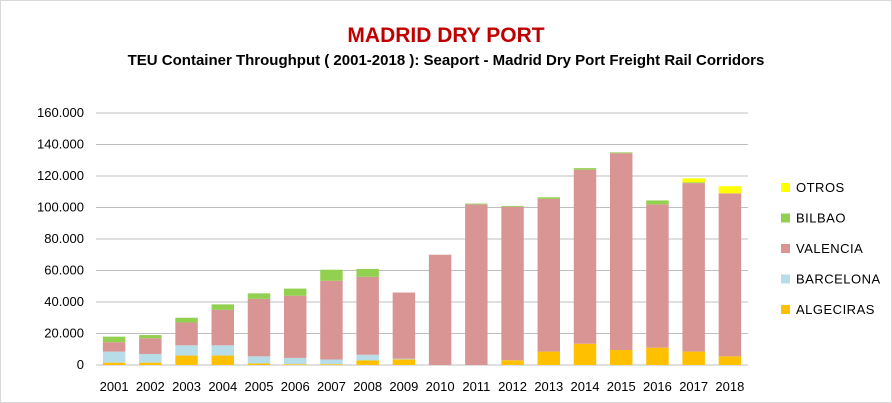  What do you see at coordinates (693, 180) in the screenshot?
I see `bar-otros-2017` at bounding box center [693, 180].